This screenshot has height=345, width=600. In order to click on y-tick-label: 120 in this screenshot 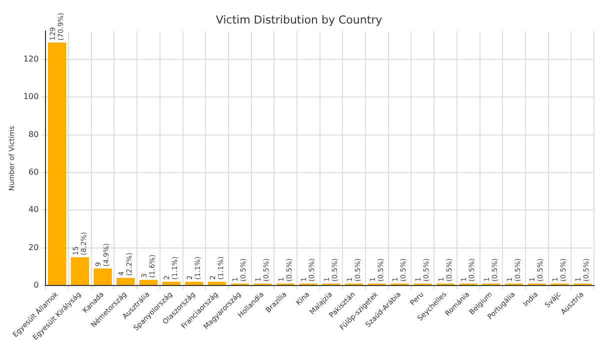, I will do `click(31, 59)`.